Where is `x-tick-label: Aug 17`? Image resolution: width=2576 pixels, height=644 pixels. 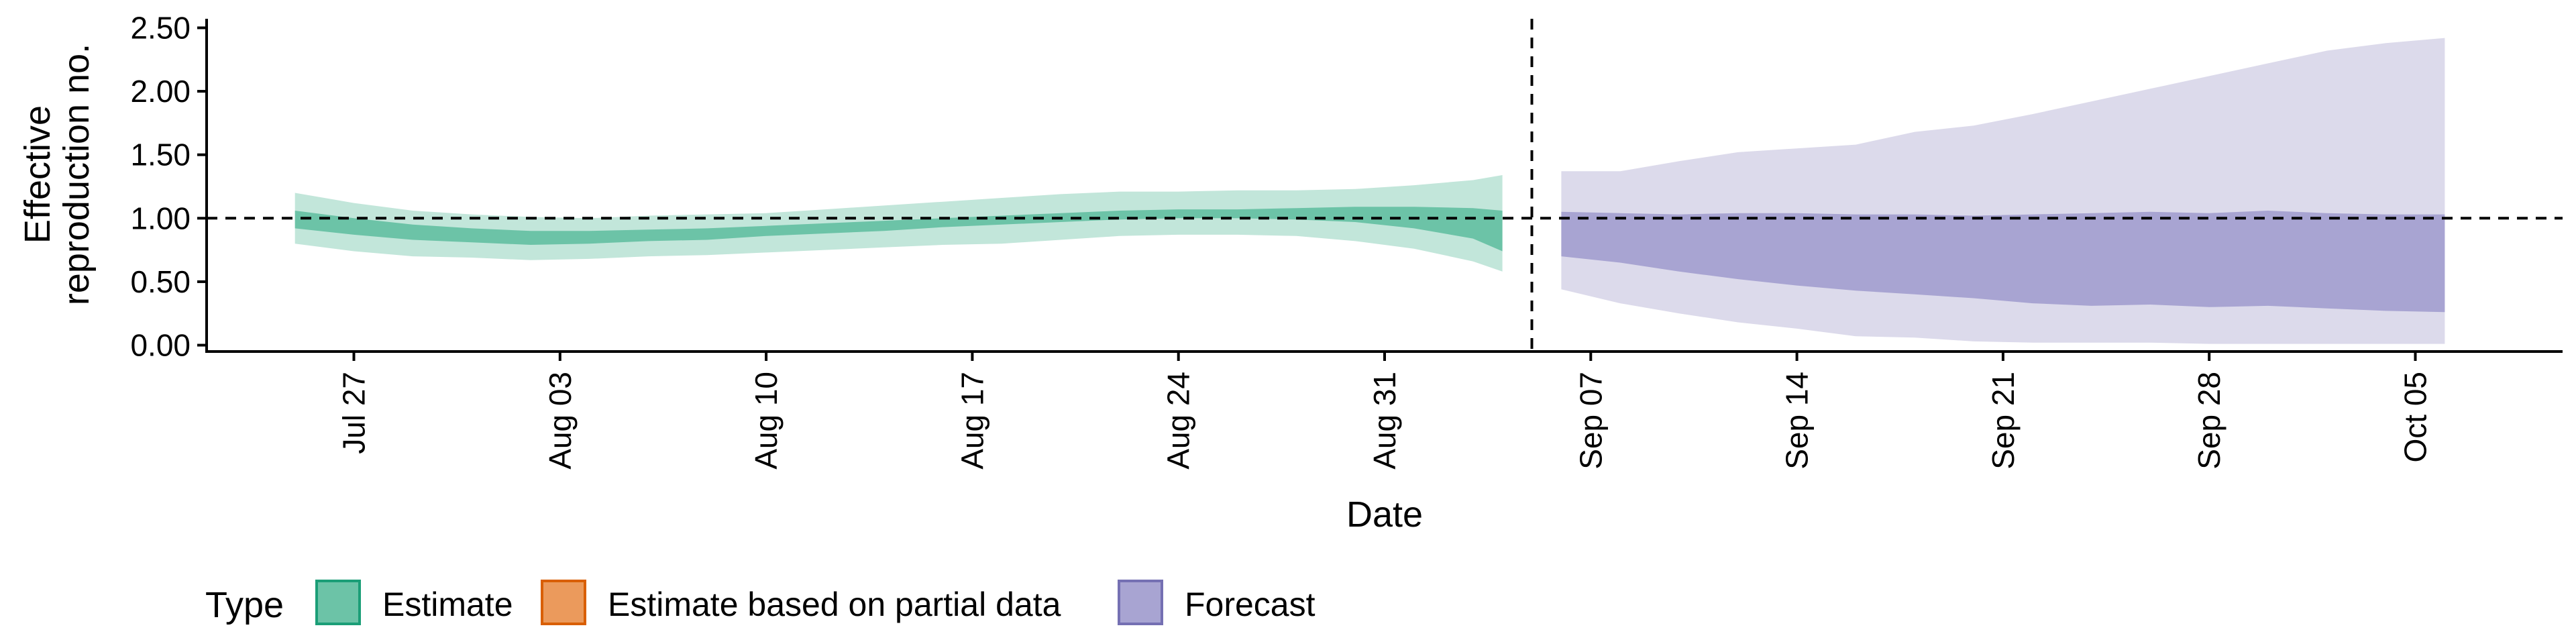 x-tick-label: Aug 17 is located at coordinates (972, 421).